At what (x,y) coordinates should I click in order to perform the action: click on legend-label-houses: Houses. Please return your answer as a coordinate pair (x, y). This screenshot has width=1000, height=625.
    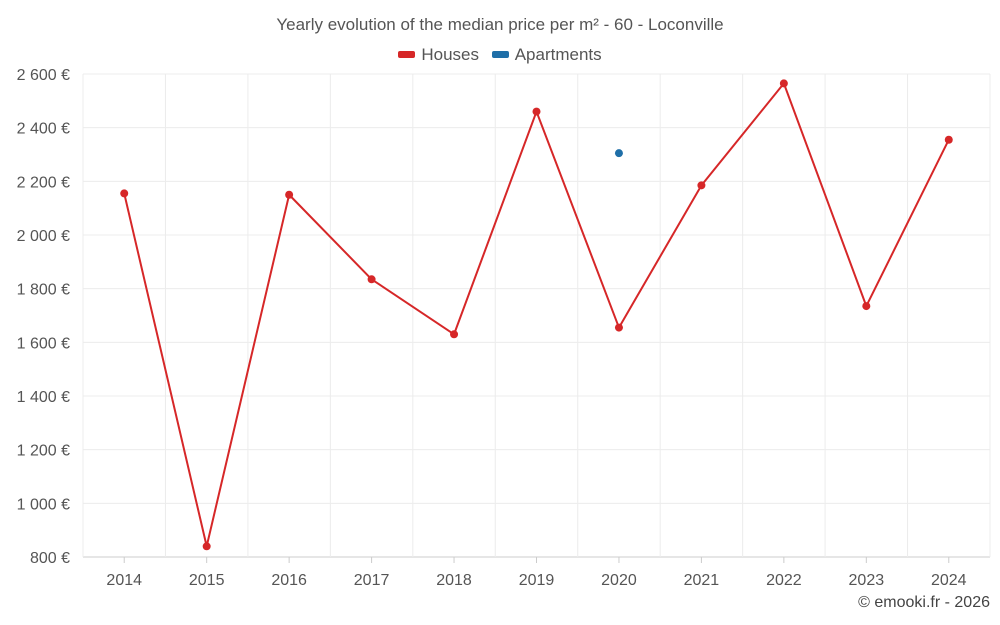
    Looking at the image, I should click on (450, 54).